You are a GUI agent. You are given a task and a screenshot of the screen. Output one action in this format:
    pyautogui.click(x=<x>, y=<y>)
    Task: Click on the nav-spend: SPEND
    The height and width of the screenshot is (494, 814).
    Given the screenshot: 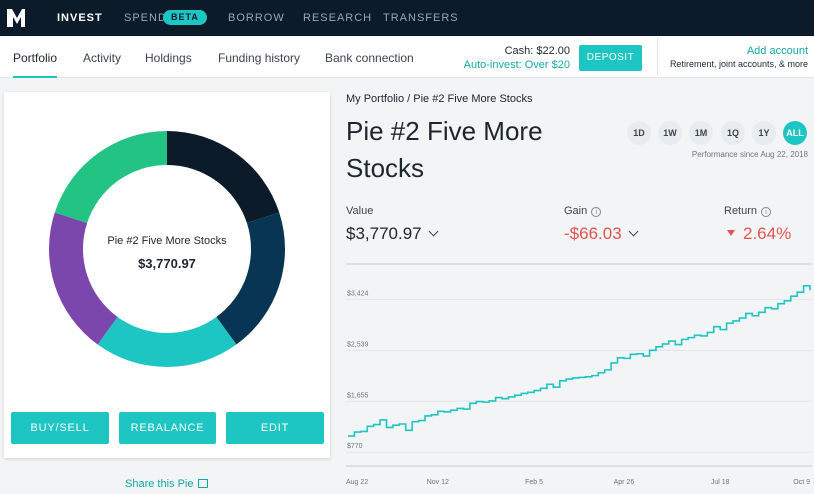 What is the action you would take?
    pyautogui.click(x=145, y=18)
    